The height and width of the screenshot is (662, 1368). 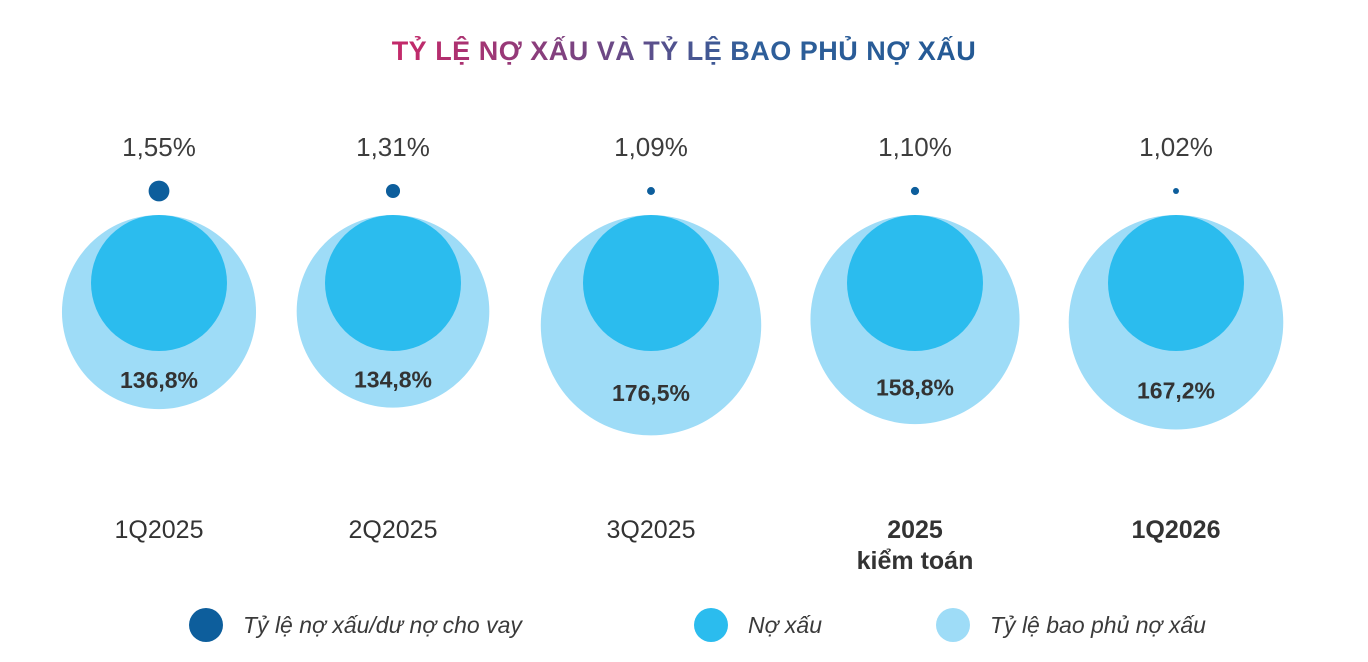 I want to click on category-label: 1Q2025, so click(x=159, y=530).